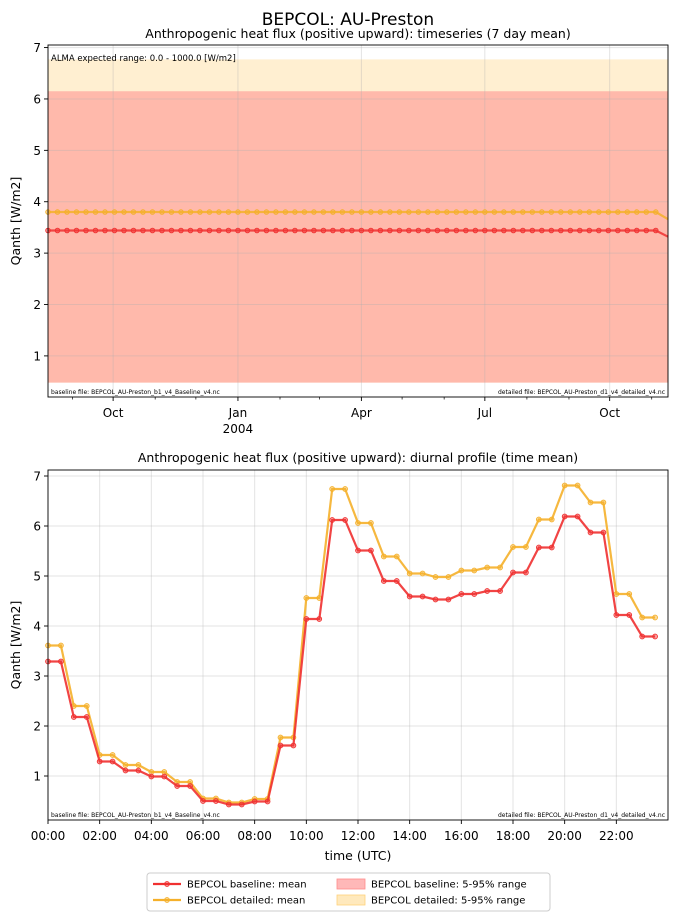  Describe the element at coordinates (358, 855) in the screenshot. I see `x-axis-label: time (UTC)` at that location.